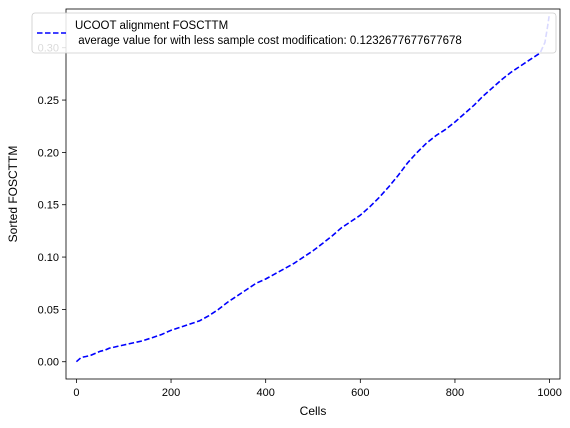 The image size is (570, 428). What do you see at coordinates (317, 389) in the screenshot?
I see `x-axis-ticks: 0 200 400 600 800 1000` at bounding box center [317, 389].